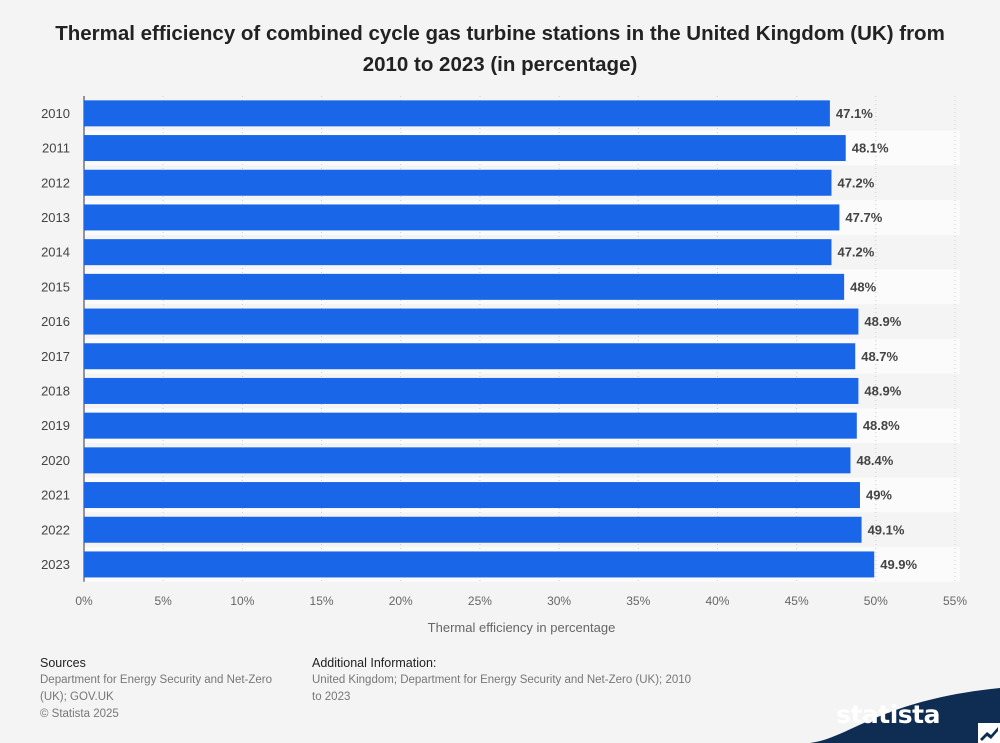 Image resolution: width=1000 pixels, height=743 pixels. I want to click on x-tick-label: 15%, so click(322, 601).